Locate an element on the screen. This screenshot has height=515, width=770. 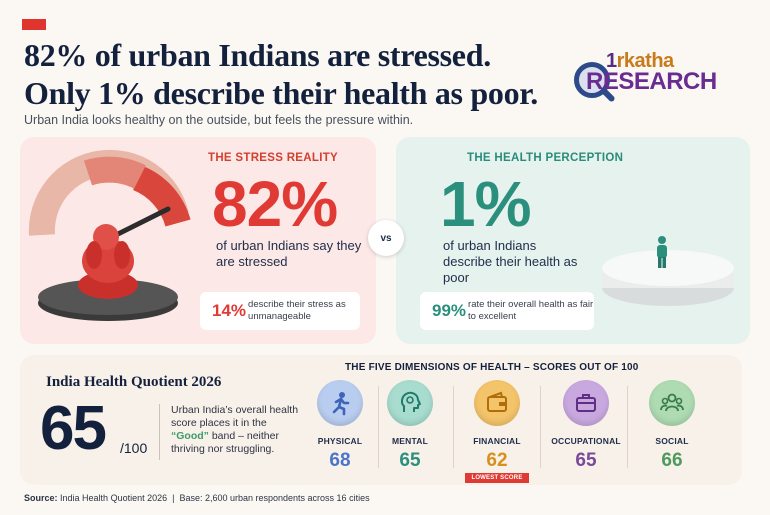
quotient-divider is located at coordinates (159, 432).